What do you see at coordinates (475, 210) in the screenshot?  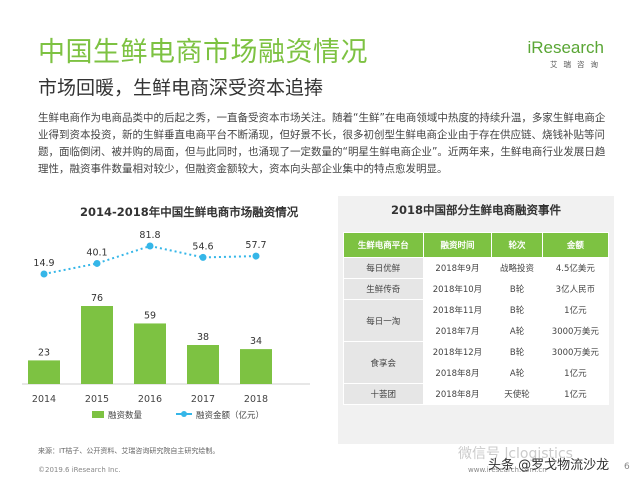 I see `table-title: 2018中国部分生鲜电商融资事件` at bounding box center [475, 210].